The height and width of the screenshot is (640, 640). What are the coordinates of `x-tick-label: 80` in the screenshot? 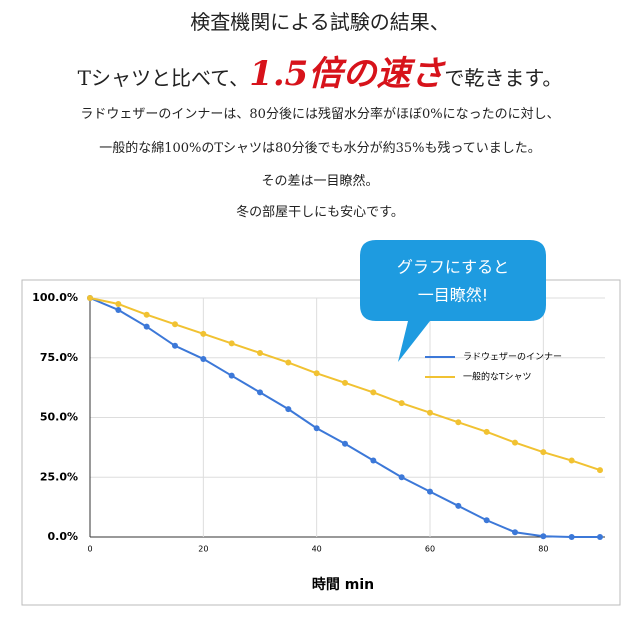 It's located at (543, 549).